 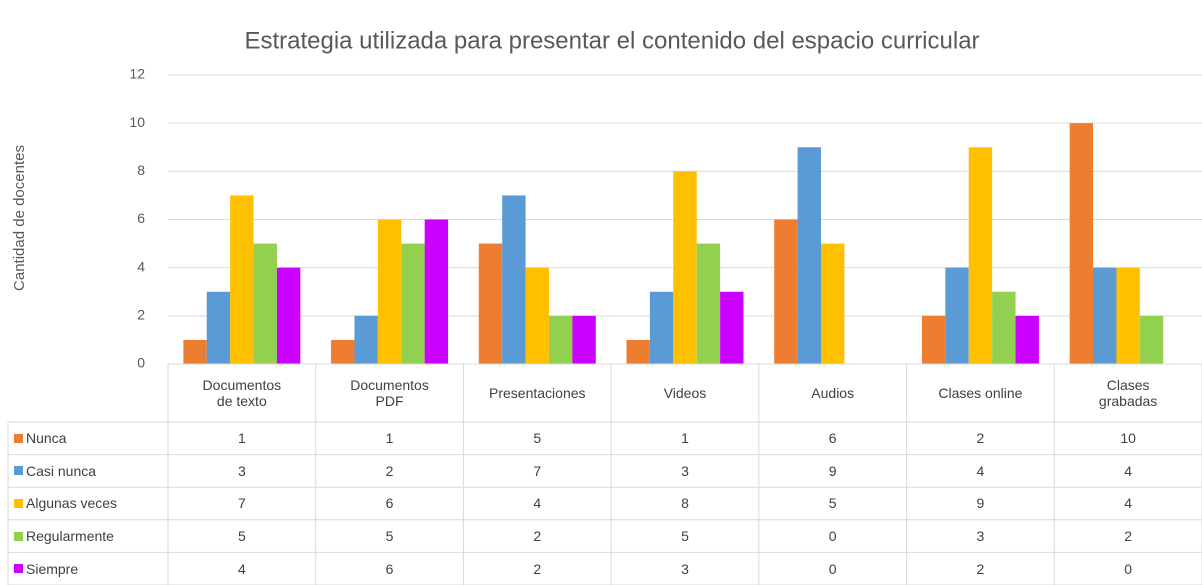 I want to click on category-label: Presentaciones, so click(x=537, y=393).